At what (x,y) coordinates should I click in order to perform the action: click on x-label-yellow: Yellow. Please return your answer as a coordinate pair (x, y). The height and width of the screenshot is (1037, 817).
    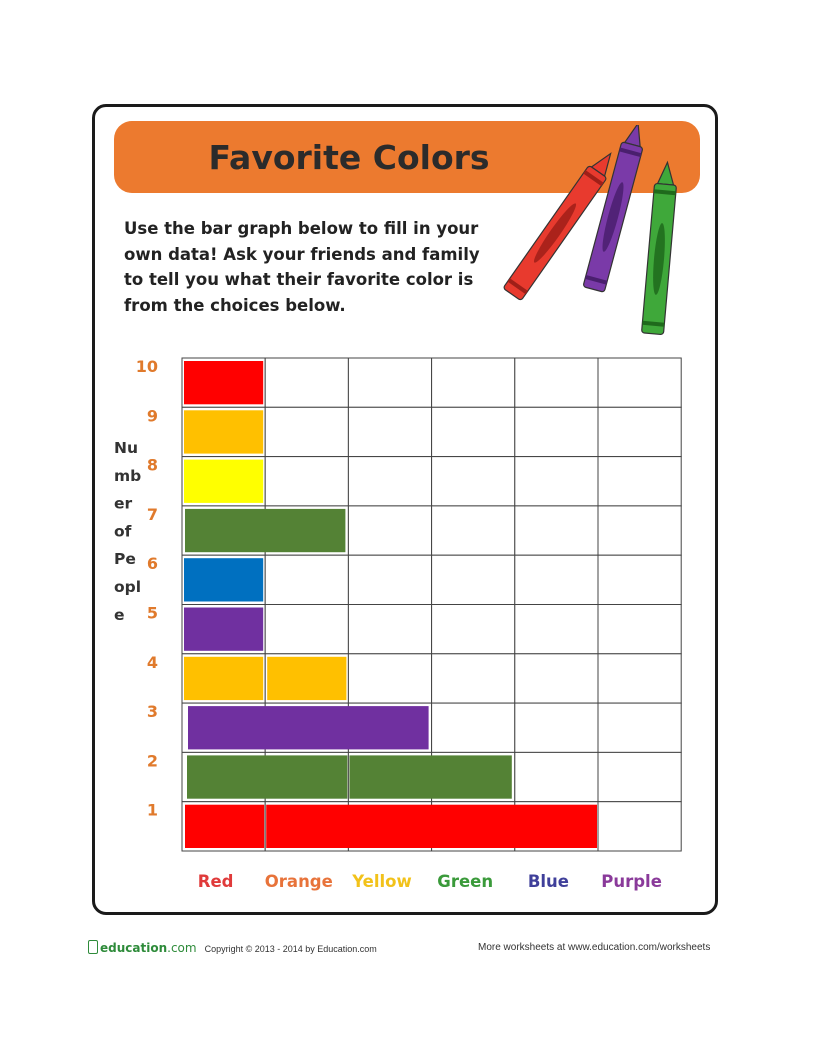
    Looking at the image, I should click on (381, 881).